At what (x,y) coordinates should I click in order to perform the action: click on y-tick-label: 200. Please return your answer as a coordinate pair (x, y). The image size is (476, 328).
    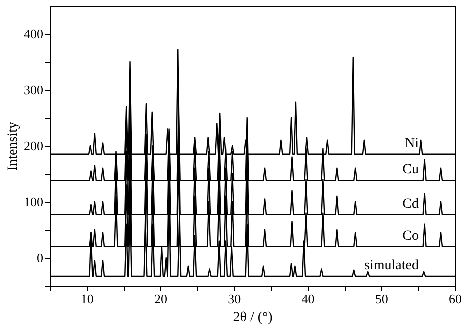
    Looking at the image, I should click on (34, 146).